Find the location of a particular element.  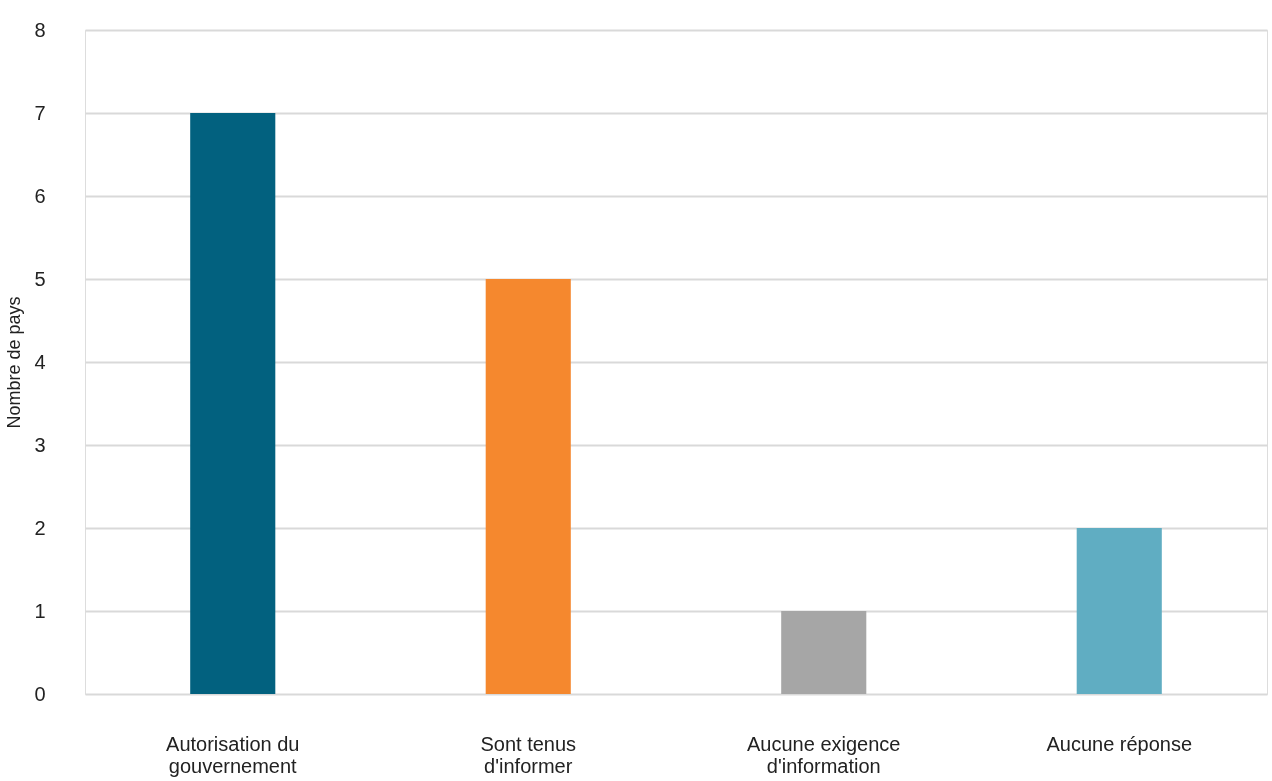

y-tick-label: 5 is located at coordinates (40, 278).